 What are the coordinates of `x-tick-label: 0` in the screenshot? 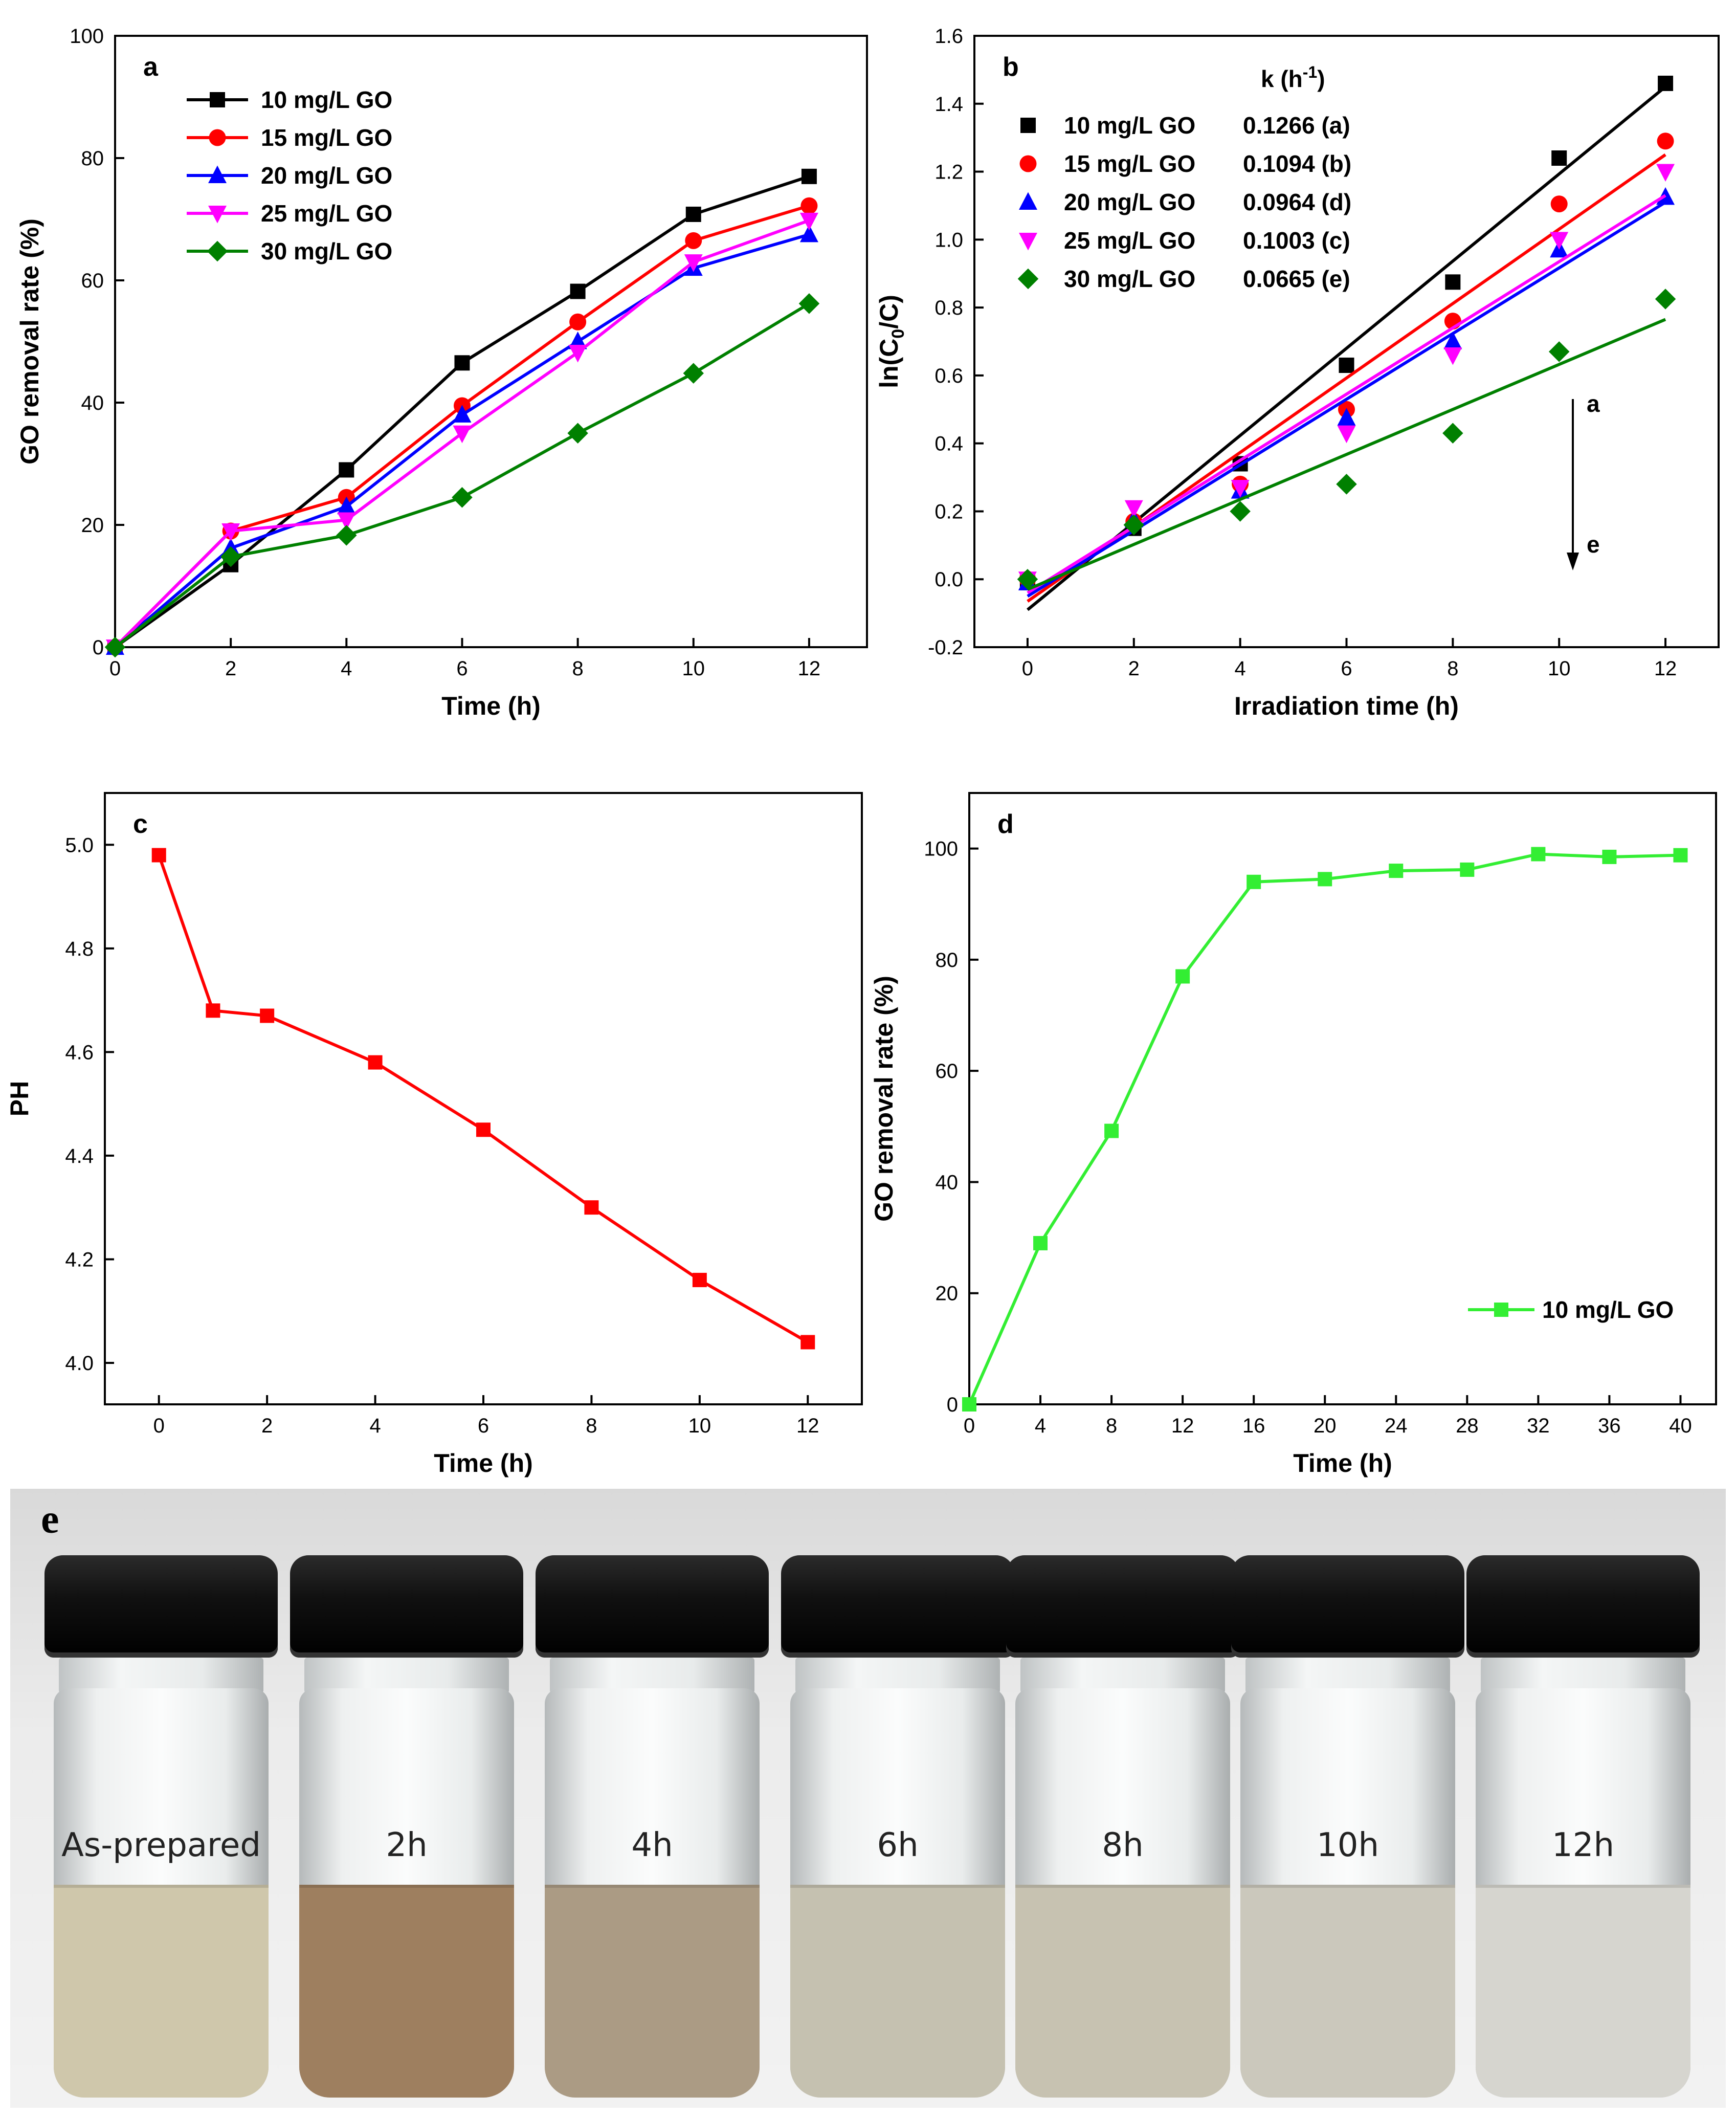 It's located at (969, 1426).